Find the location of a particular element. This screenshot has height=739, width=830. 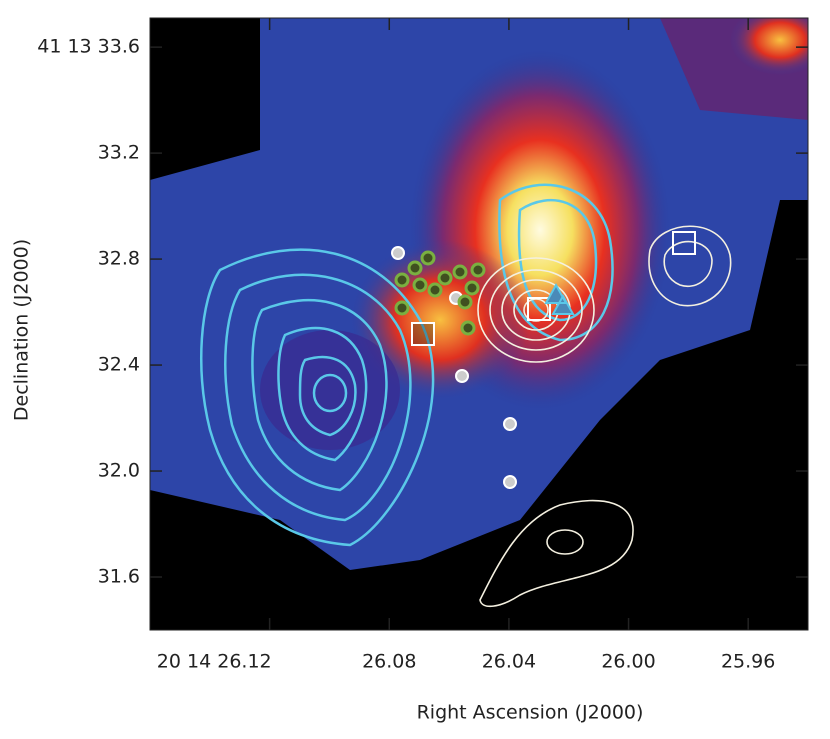

x-tick-label: 26.08 is located at coordinates (389, 662).